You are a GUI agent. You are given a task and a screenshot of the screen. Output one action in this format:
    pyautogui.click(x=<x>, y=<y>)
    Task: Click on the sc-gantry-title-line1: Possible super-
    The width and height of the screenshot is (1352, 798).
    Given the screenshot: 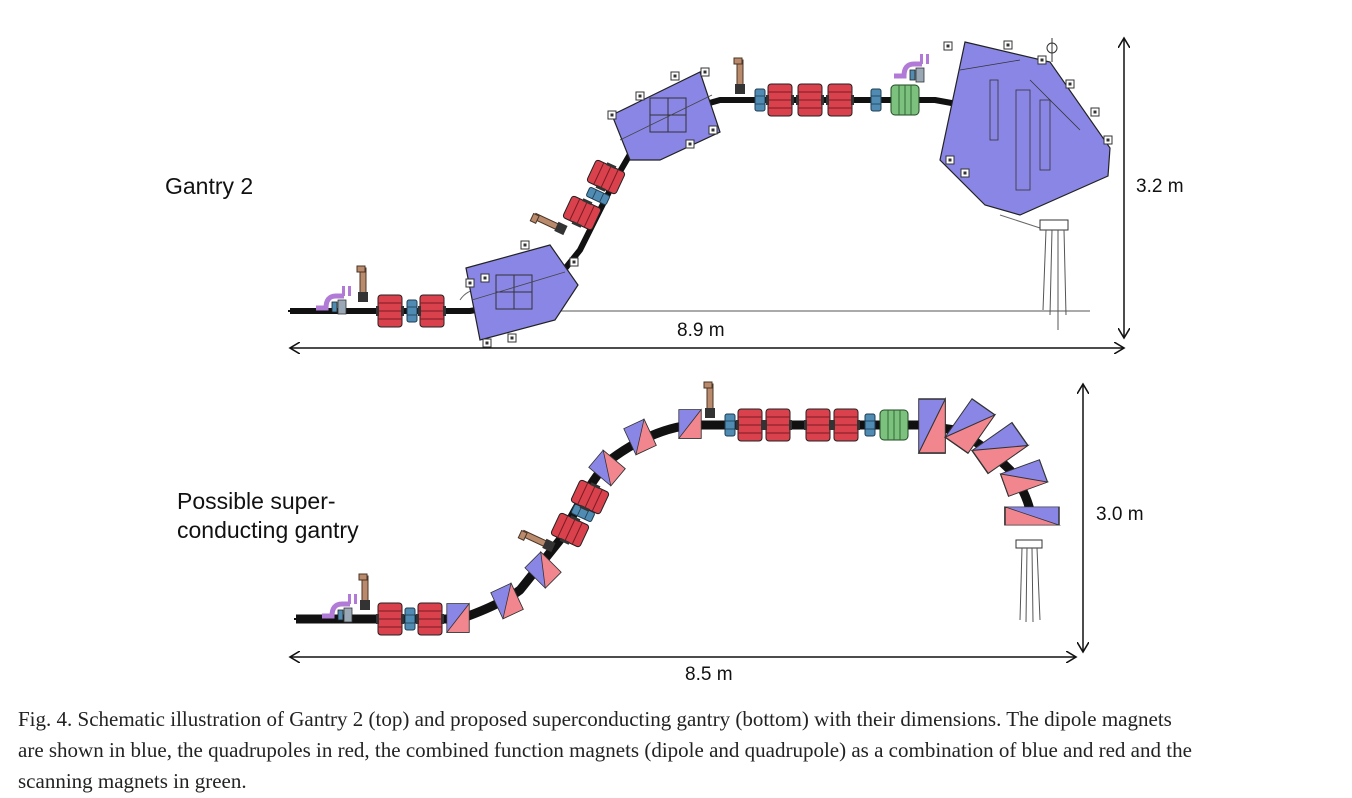 What is the action you would take?
    pyautogui.click(x=256, y=501)
    